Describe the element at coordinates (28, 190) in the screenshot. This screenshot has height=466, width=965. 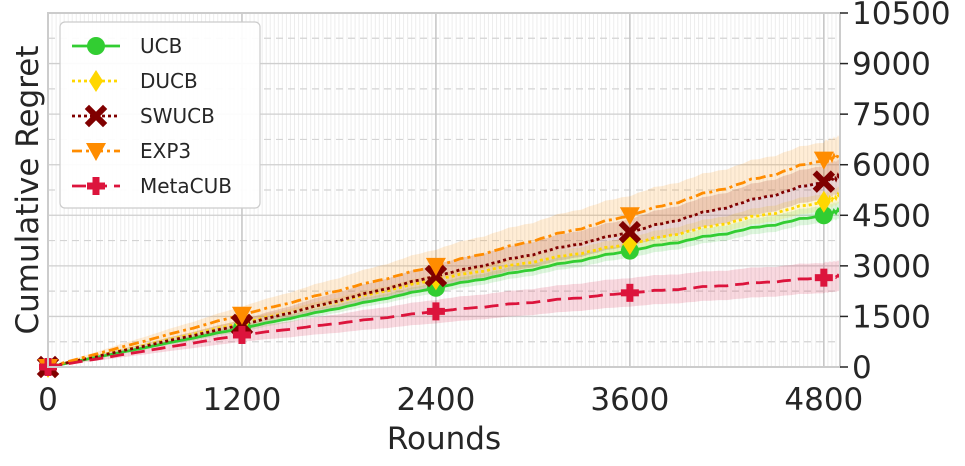
I see `y-axis-label: Cumulative Regret` at that location.